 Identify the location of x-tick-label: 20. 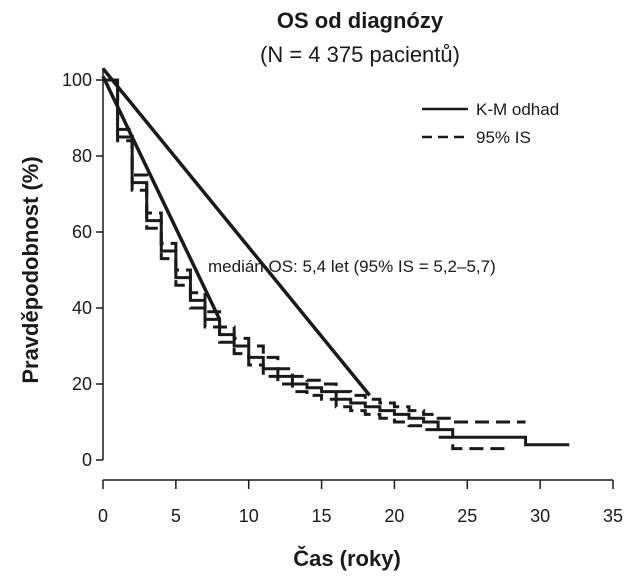
(394, 516).